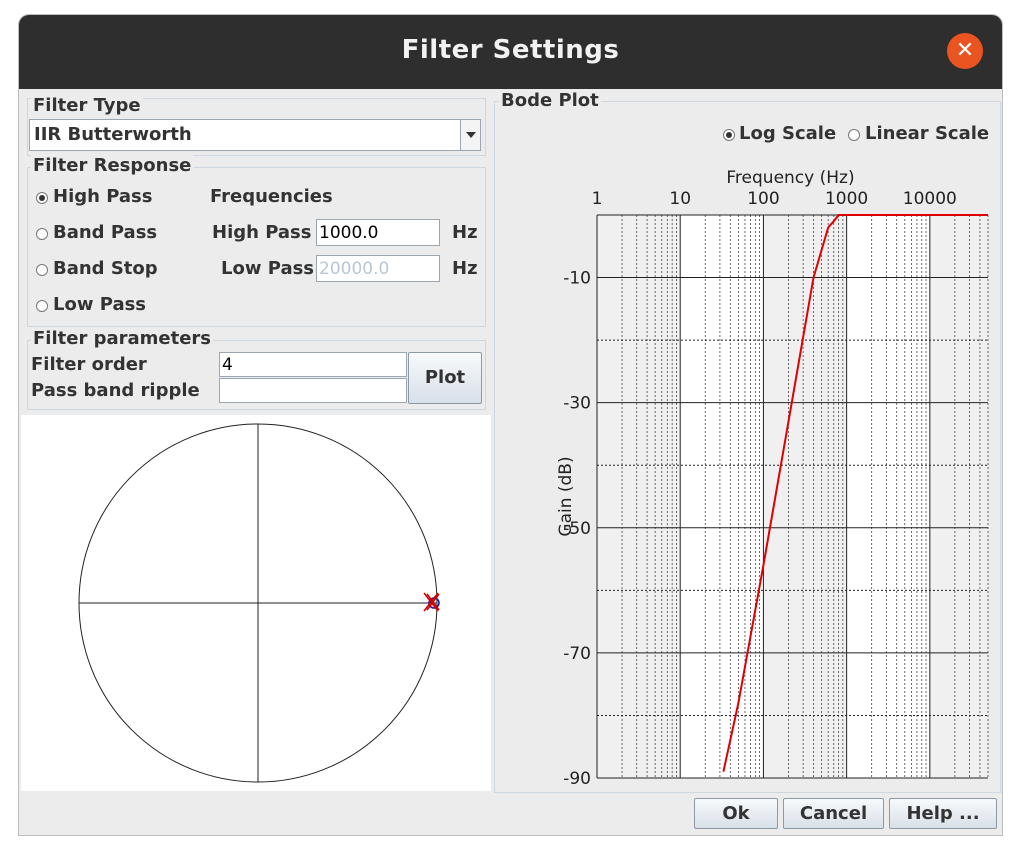 The height and width of the screenshot is (855, 1022). Describe the element at coordinates (103, 196) in the screenshot. I see `radio-high-pass-label: High Pass` at that location.